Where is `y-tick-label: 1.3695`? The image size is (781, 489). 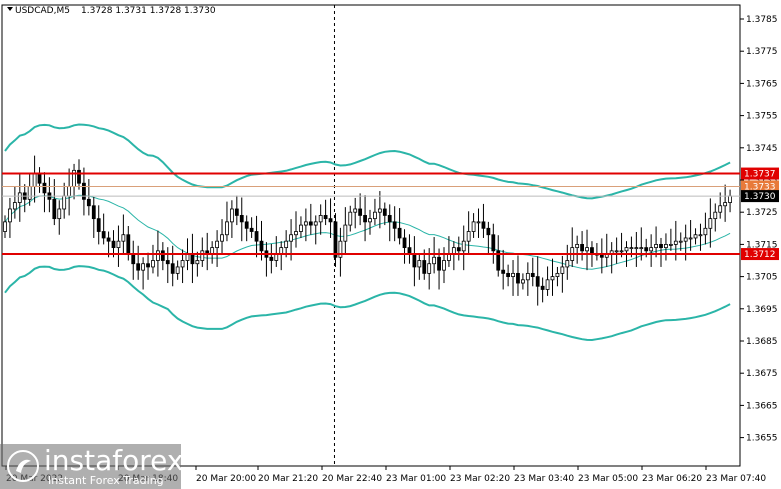
y-tick-label: 1.3695 is located at coordinates (762, 310).